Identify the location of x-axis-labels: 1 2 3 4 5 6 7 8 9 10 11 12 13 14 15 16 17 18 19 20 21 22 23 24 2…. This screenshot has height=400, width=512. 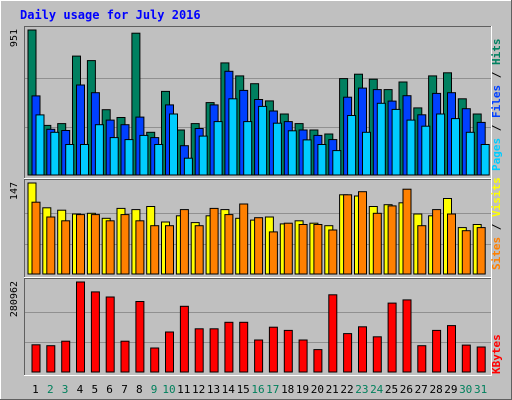
(259, 389).